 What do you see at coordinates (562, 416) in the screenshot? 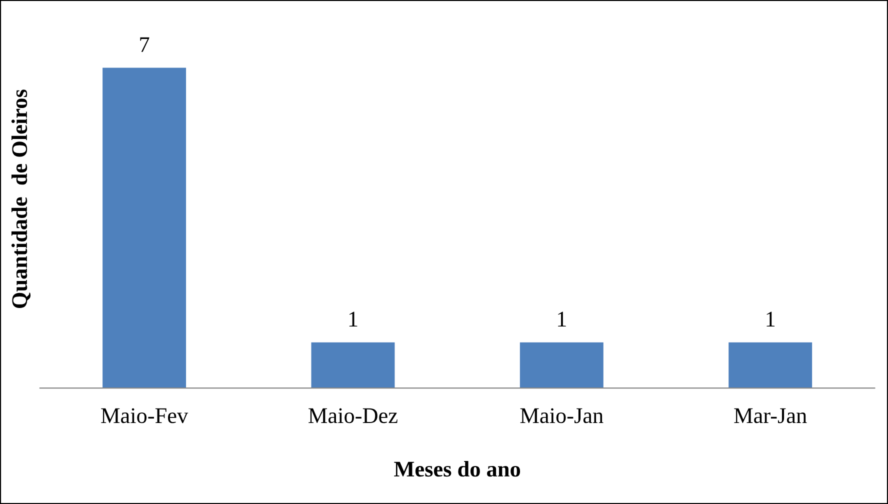
I see `x-tick-label: Maio-Jan` at bounding box center [562, 416].